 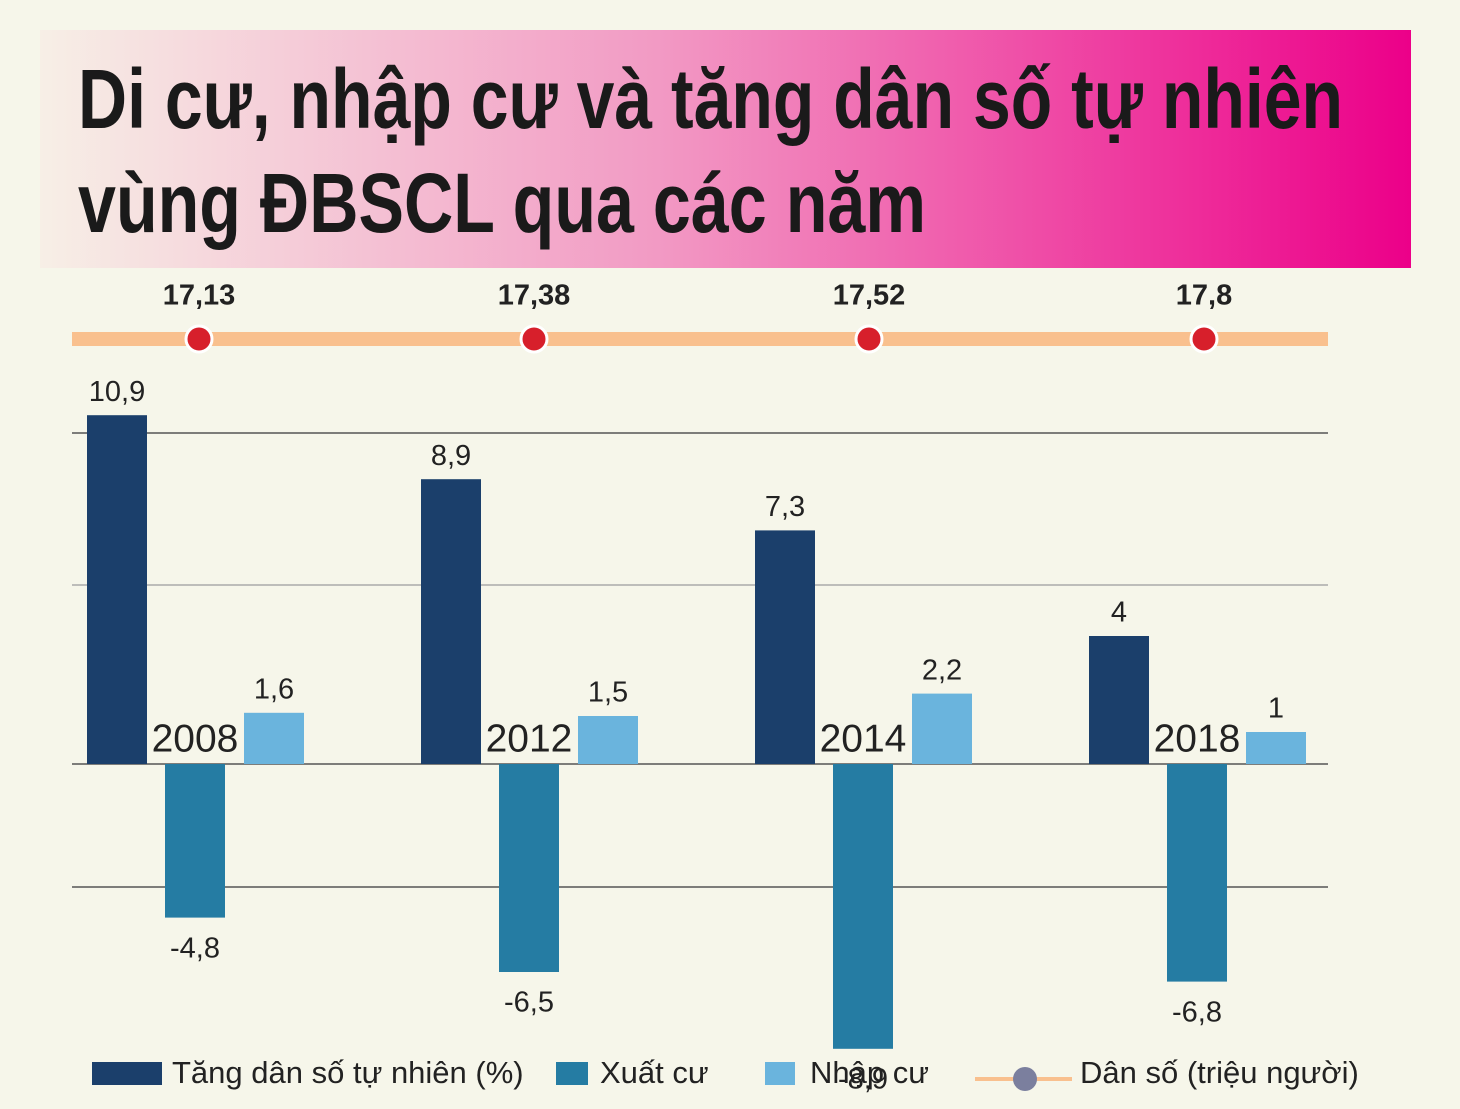 What do you see at coordinates (451, 456) in the screenshot?
I see `value-label: 8,9` at bounding box center [451, 456].